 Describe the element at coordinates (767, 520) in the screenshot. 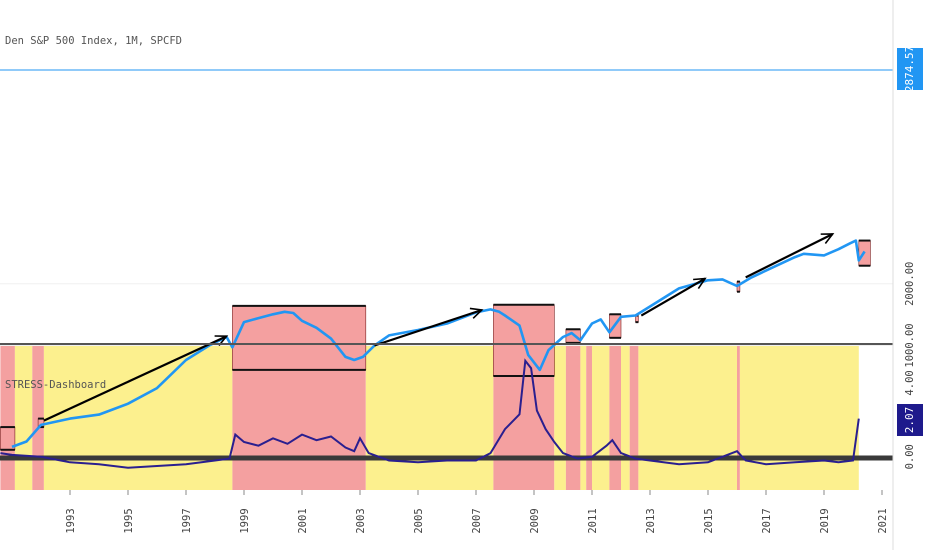

I see `x-tick-label: 2017` at that location.